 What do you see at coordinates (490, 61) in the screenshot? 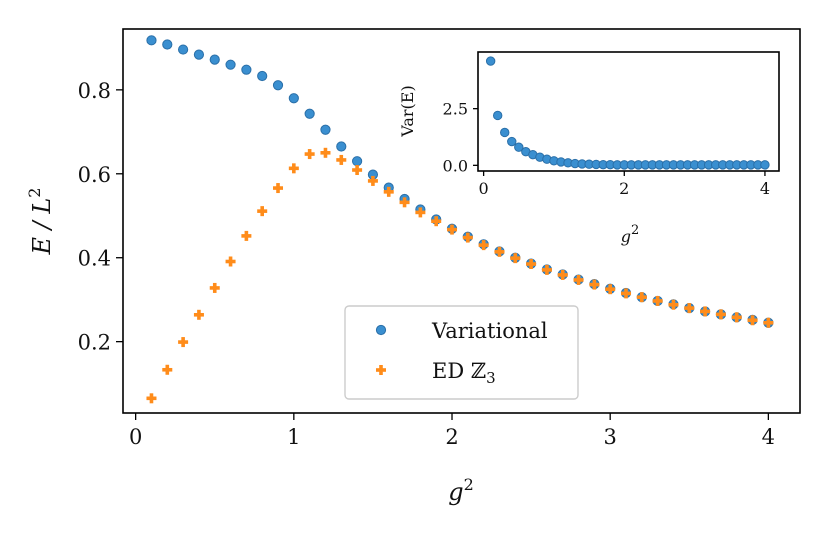
I see `inset-var-e--point-0` at bounding box center [490, 61].